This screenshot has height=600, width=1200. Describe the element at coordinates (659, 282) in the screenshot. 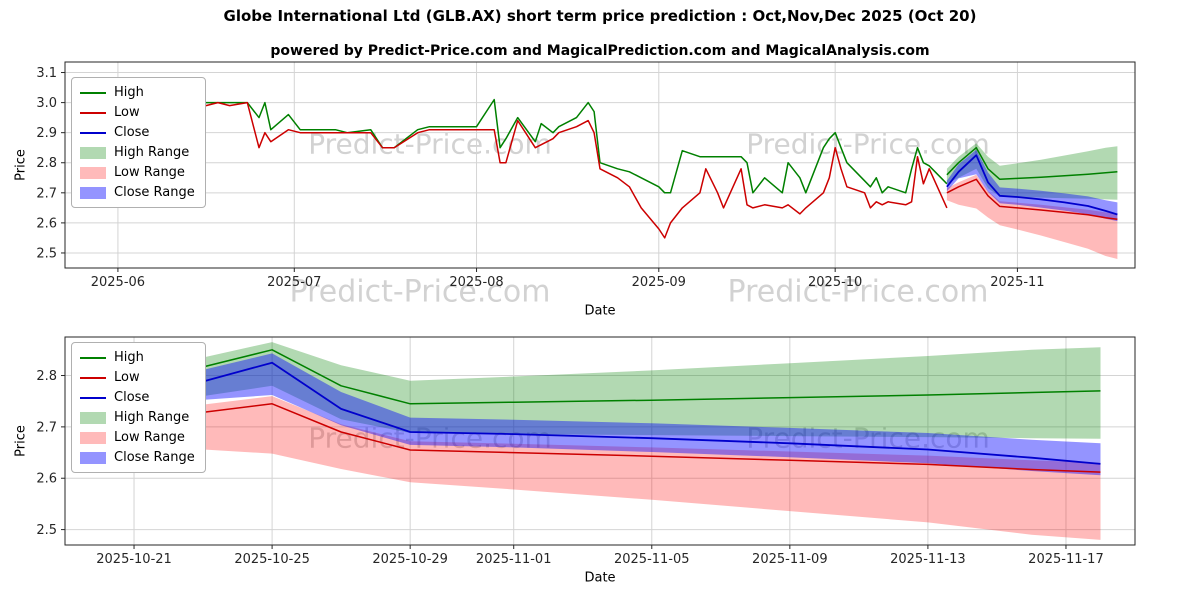

I see `x-tick-label: 2025-09` at that location.